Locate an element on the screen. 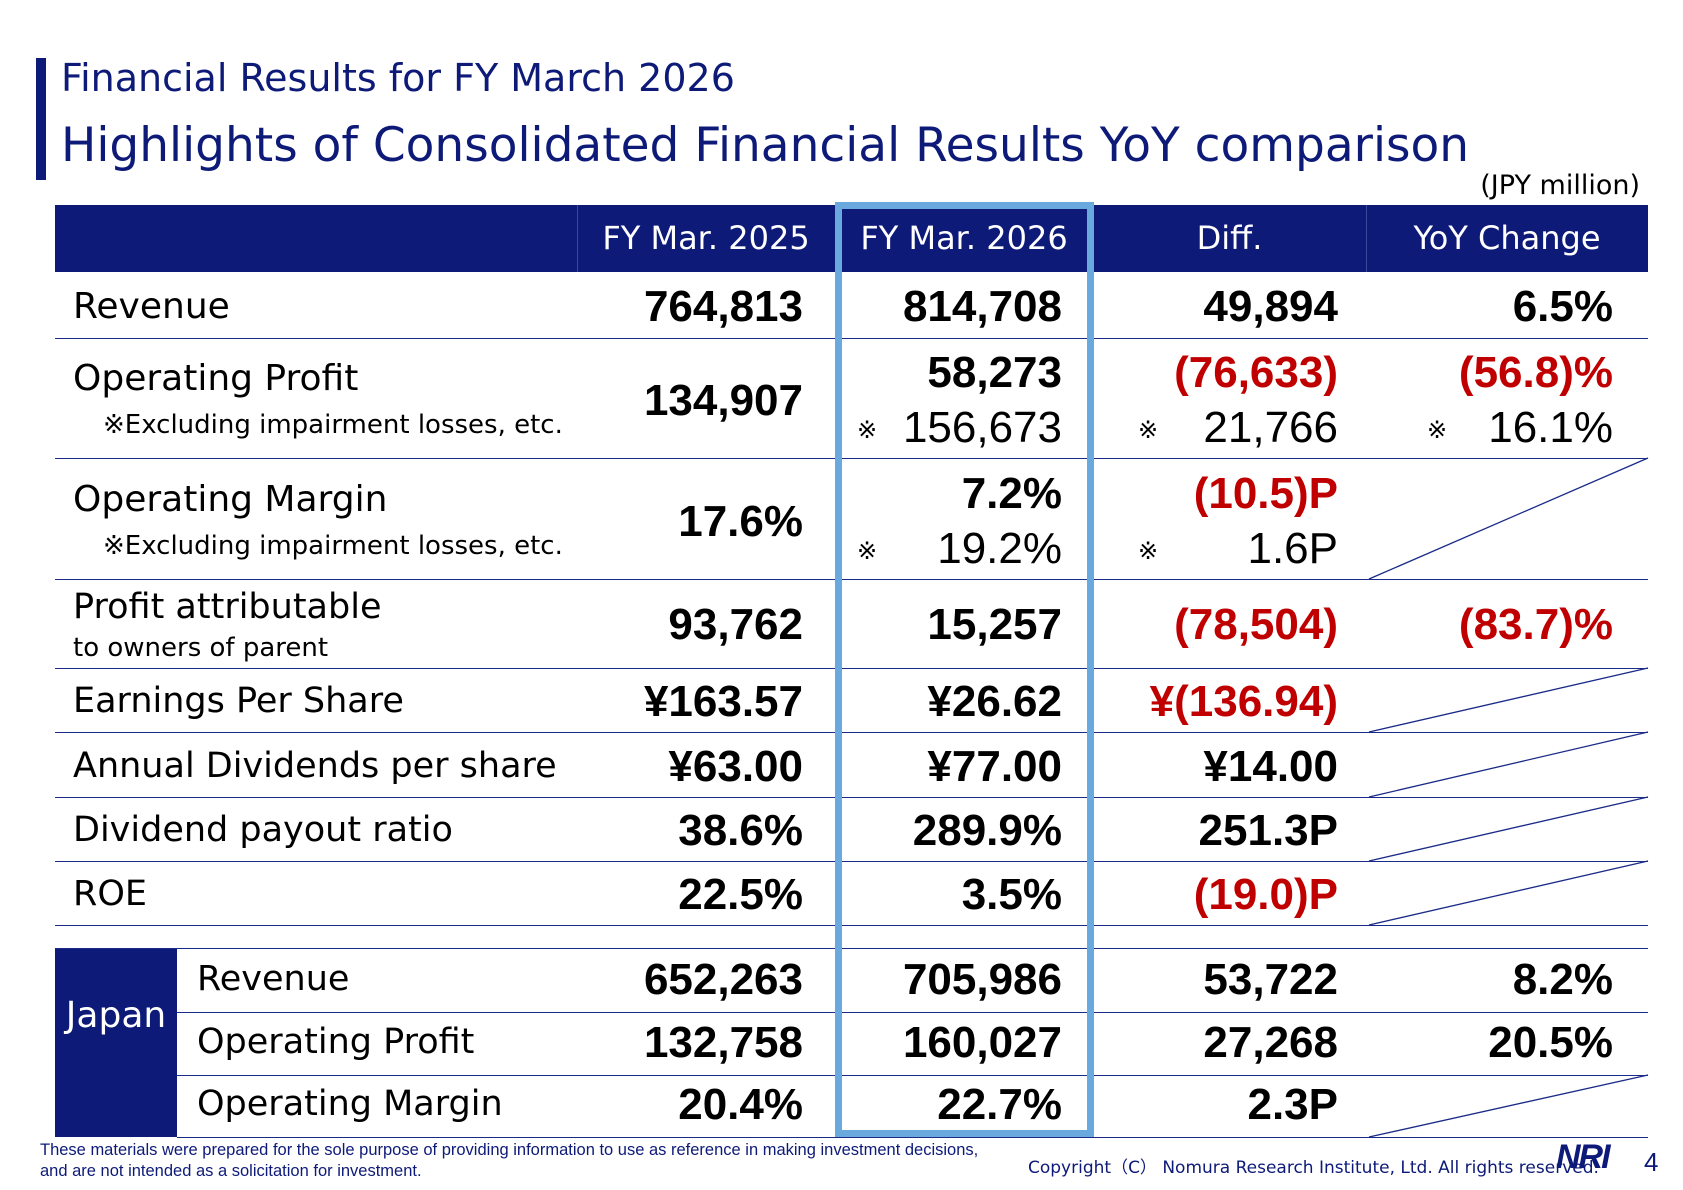 This screenshot has height=1190, width=1683. japan-op-profit-diff: 27,268 is located at coordinates (1270, 1042).